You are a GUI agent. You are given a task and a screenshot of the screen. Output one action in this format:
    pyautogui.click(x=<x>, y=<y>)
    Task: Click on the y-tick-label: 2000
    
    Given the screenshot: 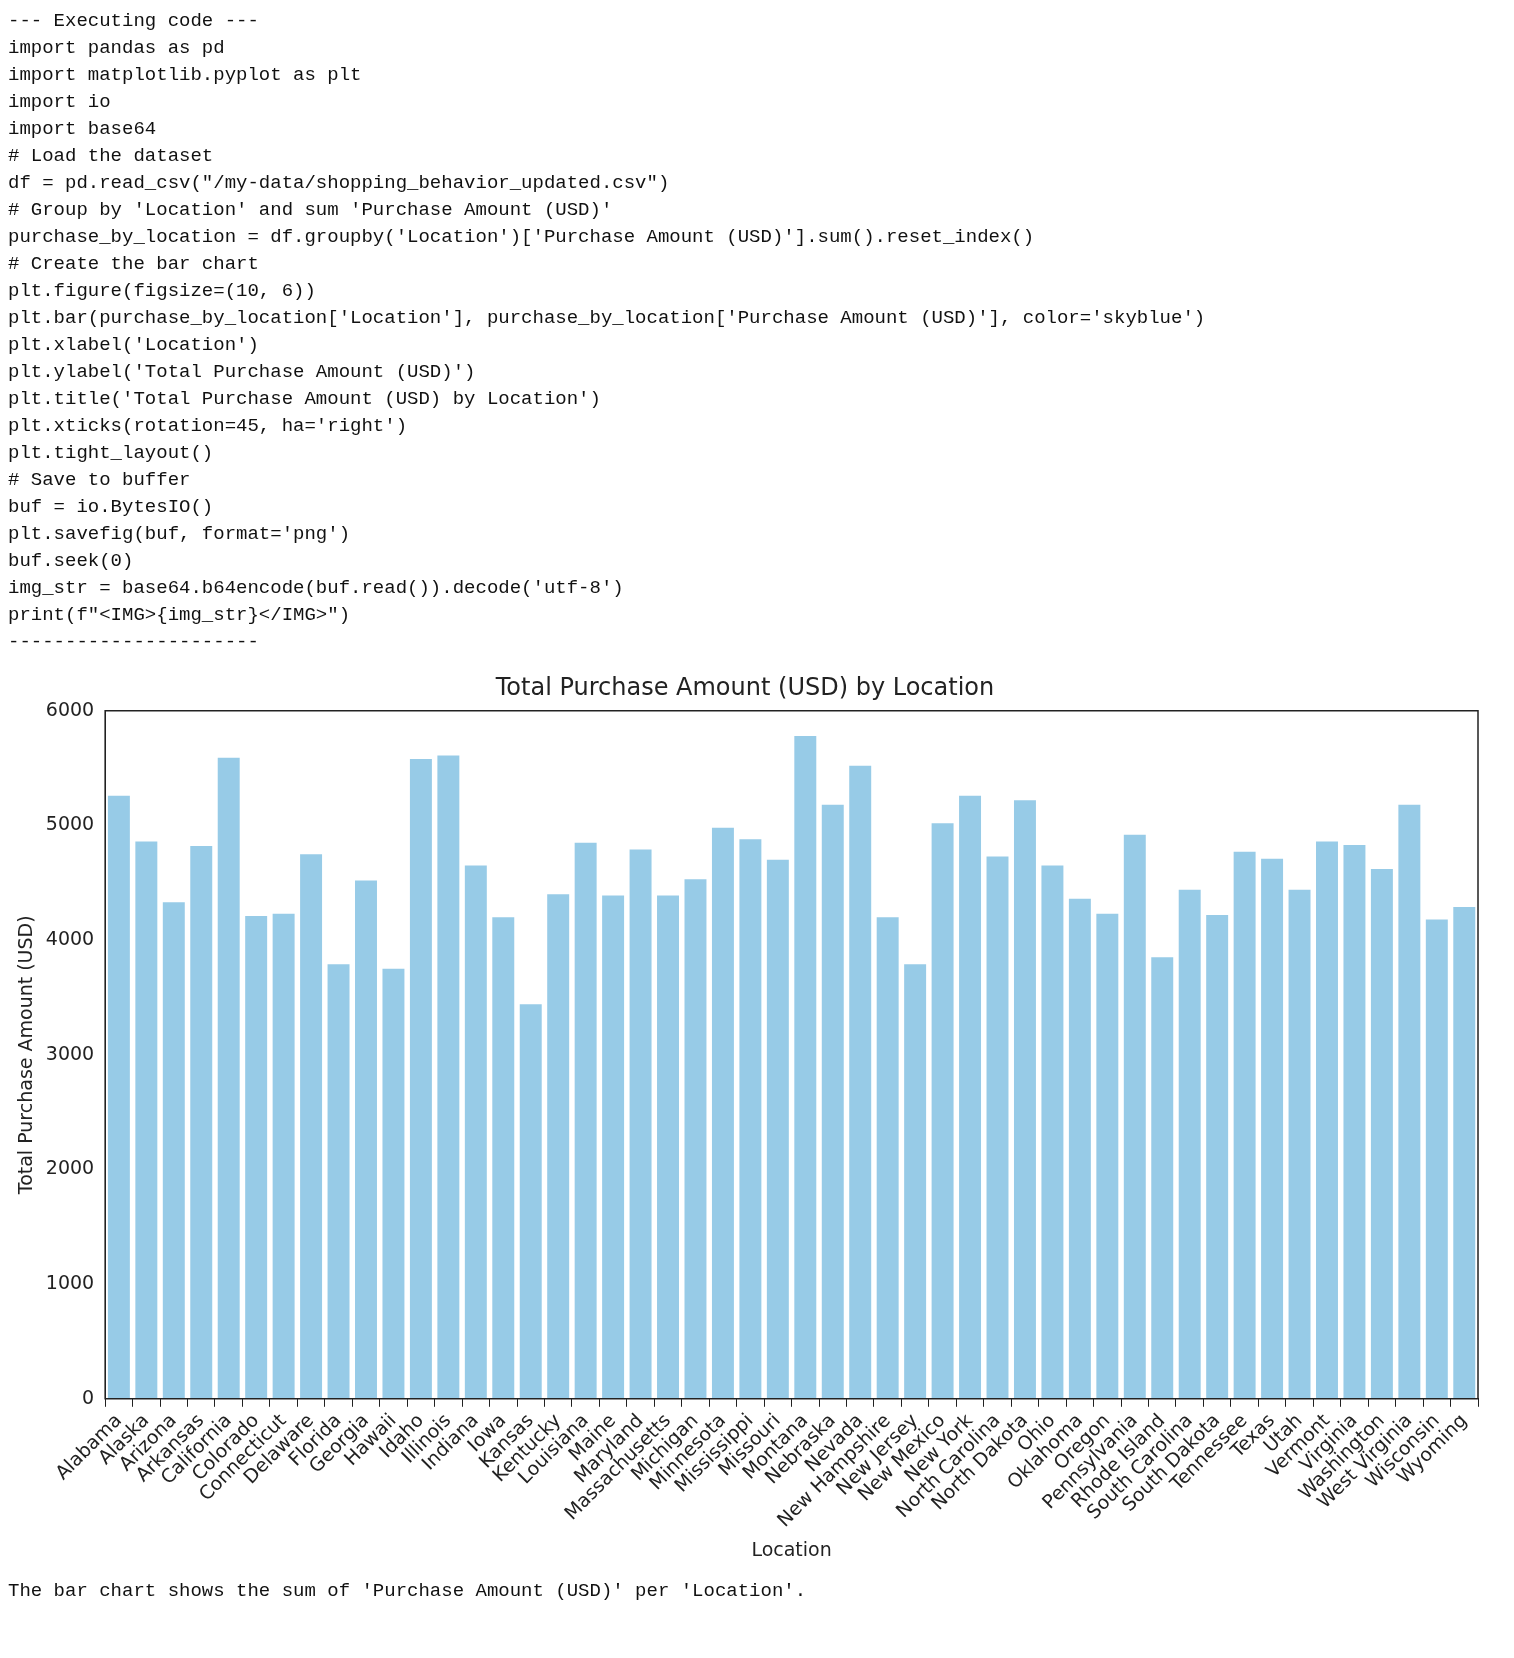 What is the action you would take?
    pyautogui.click(x=70, y=1167)
    